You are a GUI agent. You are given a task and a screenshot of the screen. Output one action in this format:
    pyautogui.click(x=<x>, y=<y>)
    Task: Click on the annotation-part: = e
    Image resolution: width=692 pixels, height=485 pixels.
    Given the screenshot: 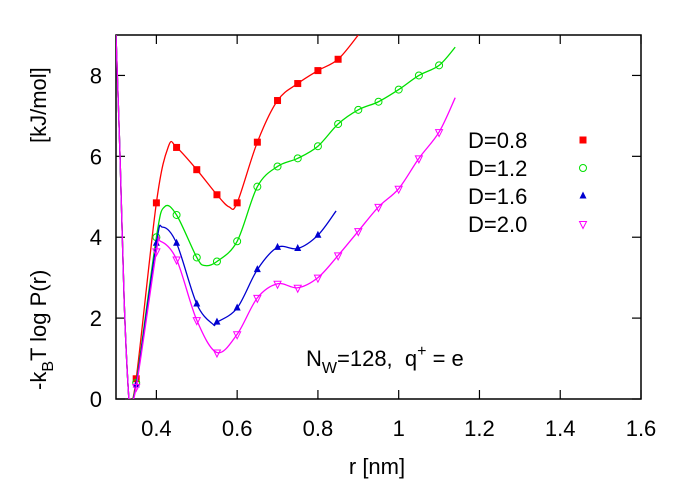 What is the action you would take?
    pyautogui.click(x=444, y=358)
    